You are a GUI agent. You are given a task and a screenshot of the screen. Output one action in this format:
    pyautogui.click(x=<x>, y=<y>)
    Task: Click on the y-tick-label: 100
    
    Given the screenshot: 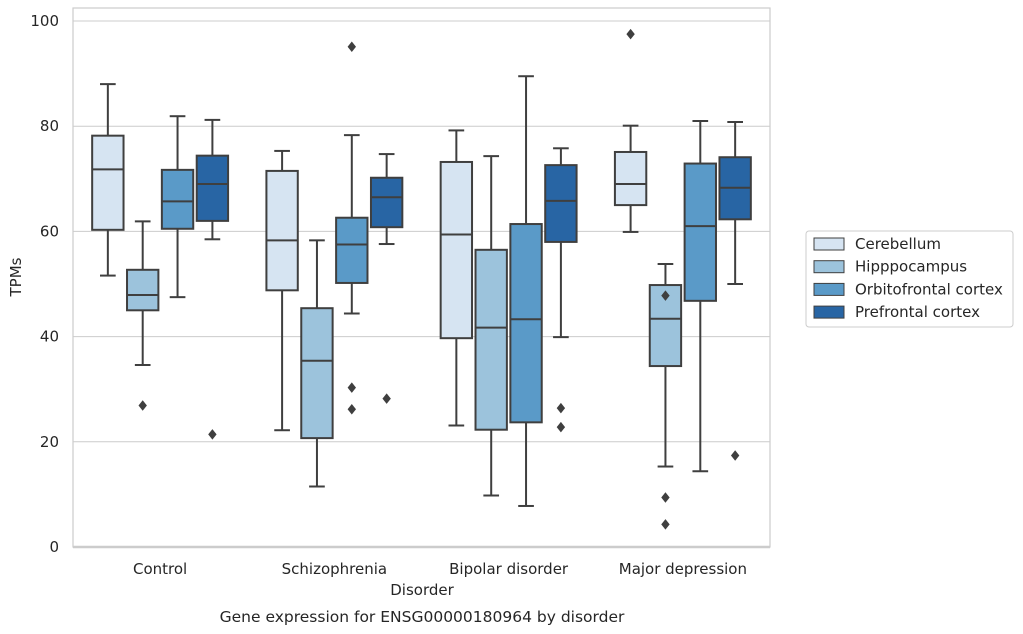 What is the action you would take?
    pyautogui.click(x=44, y=21)
    